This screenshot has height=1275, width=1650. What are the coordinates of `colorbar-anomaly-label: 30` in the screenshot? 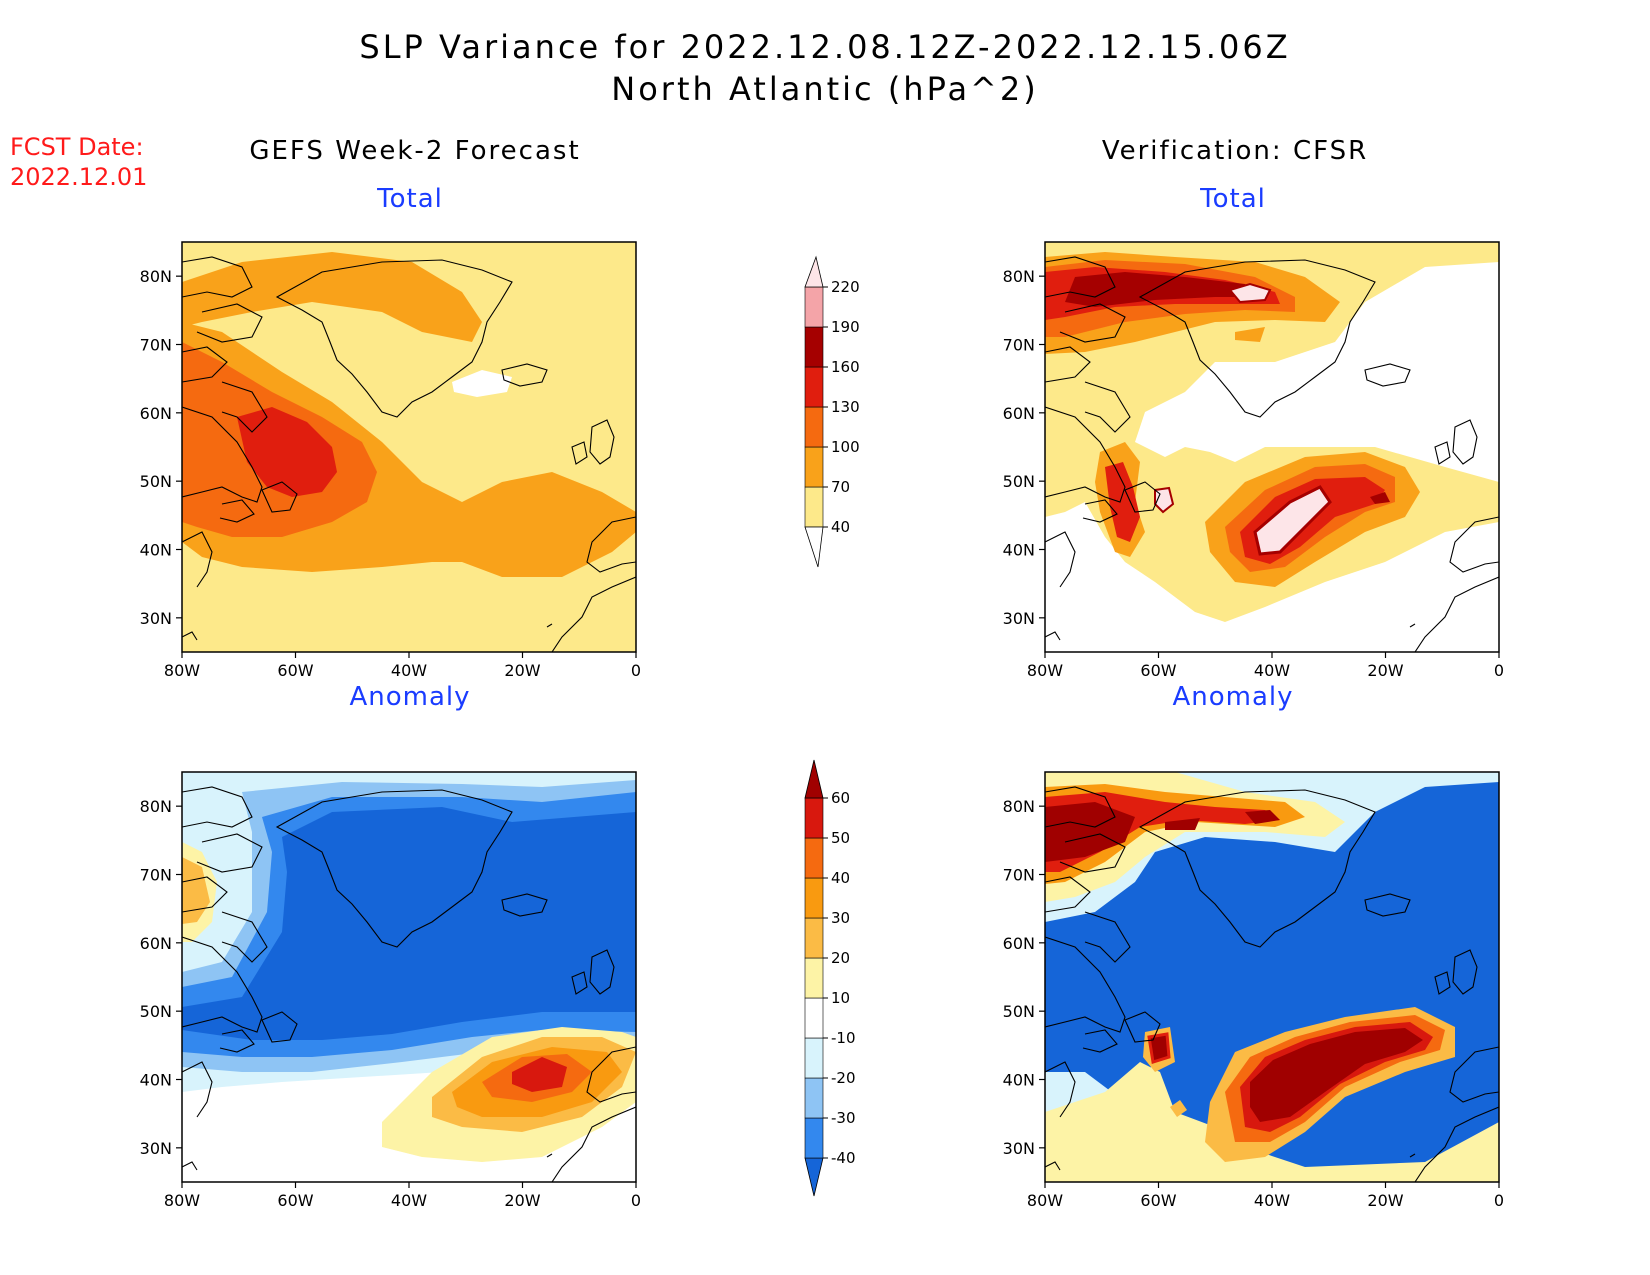 It's located at (840, 918).